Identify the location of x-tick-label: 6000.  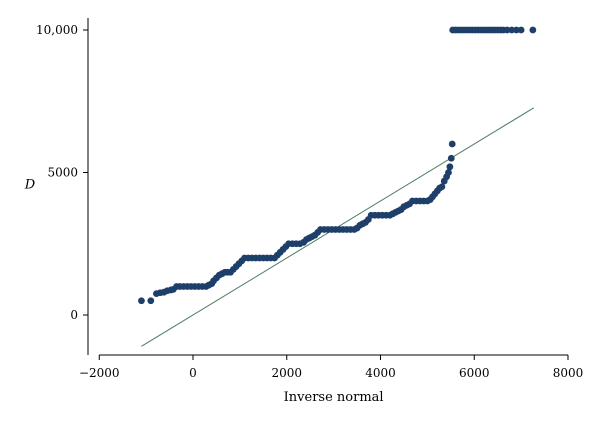
(474, 373).